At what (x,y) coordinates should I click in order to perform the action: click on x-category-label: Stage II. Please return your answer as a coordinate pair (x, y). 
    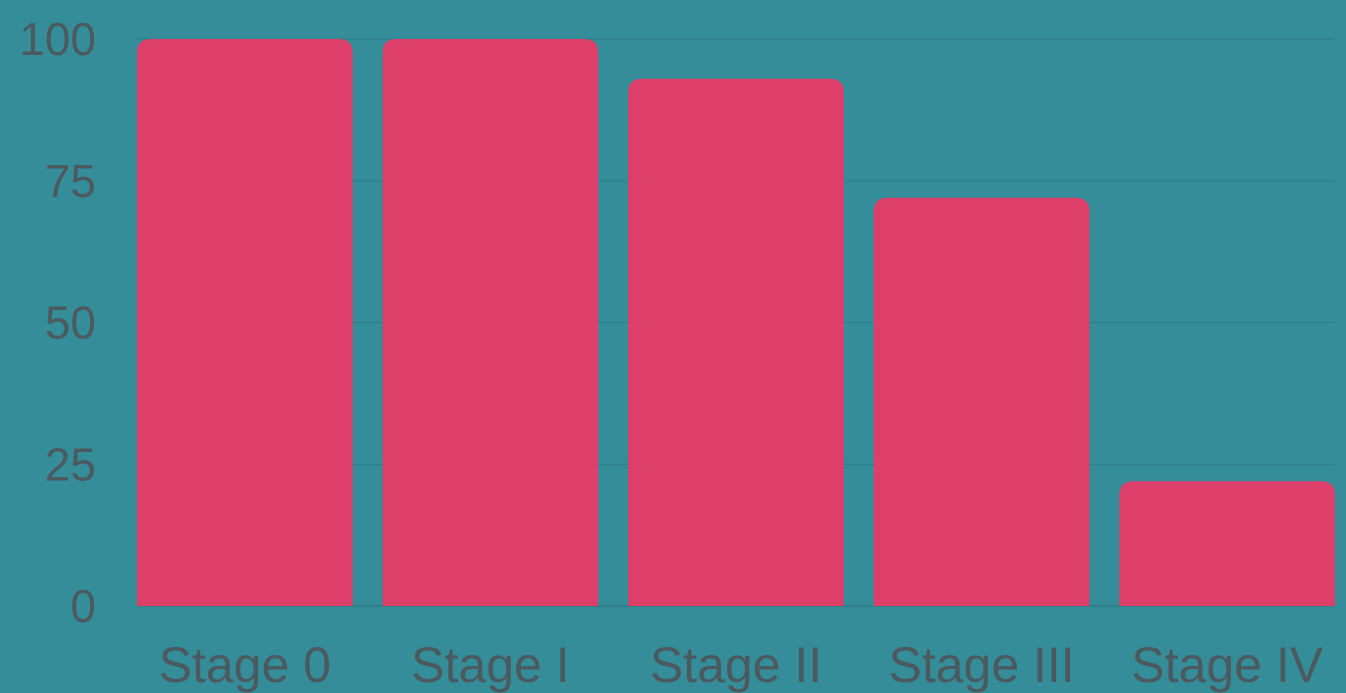
    Looking at the image, I should click on (736, 665).